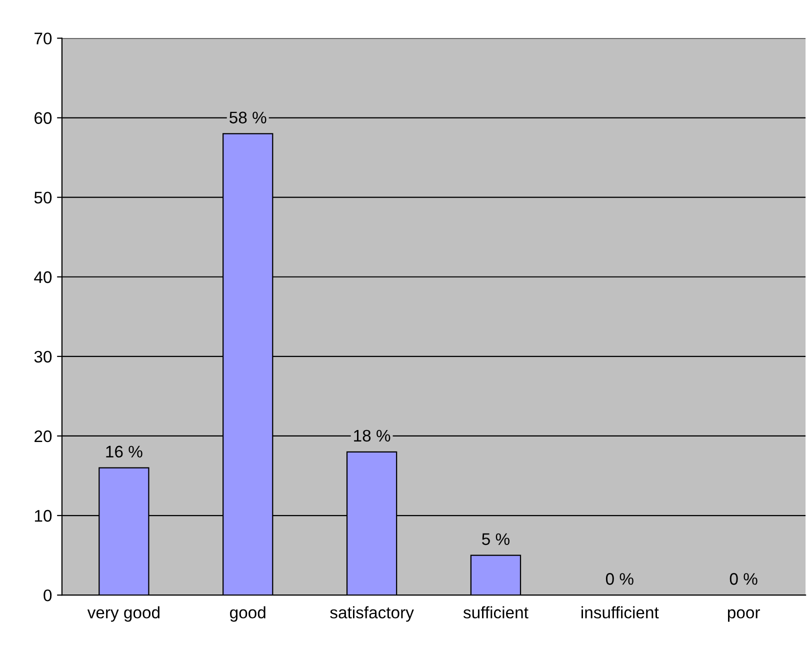  I want to click on y-tick-label: 30, so click(43, 356).